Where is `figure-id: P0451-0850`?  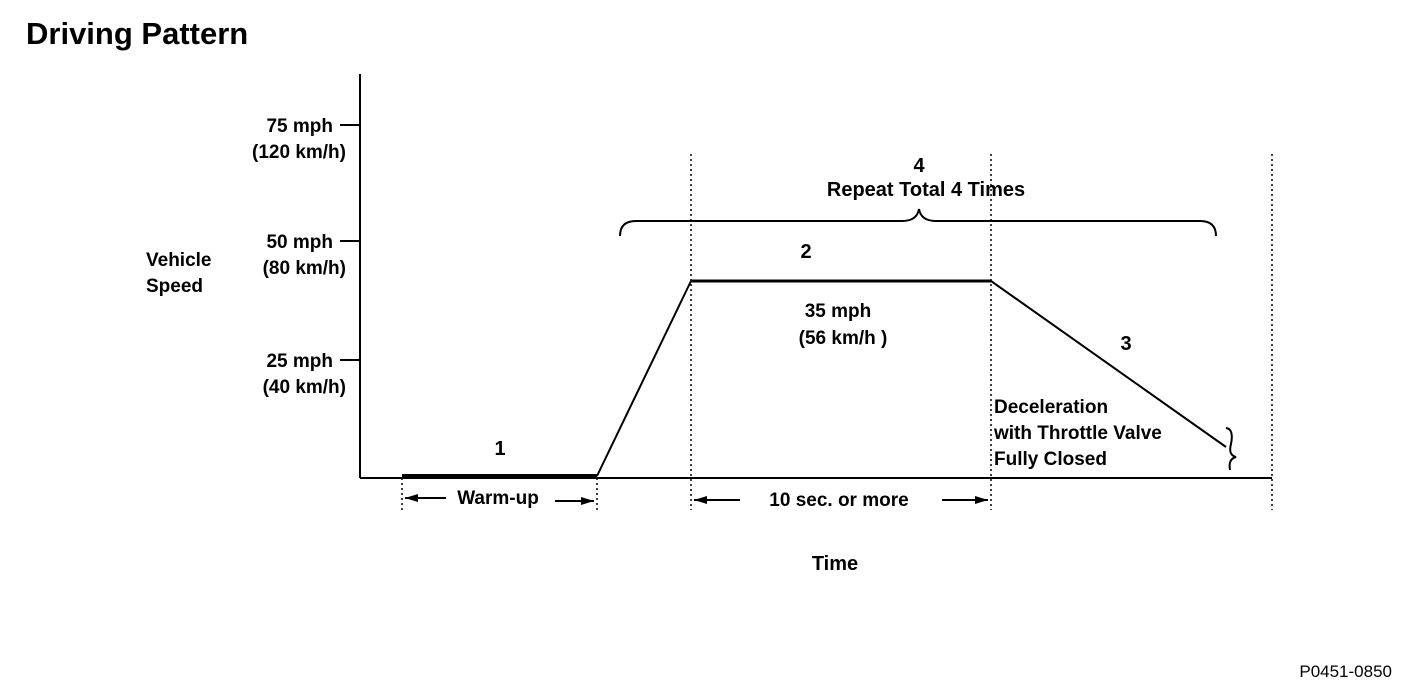 figure-id: P0451-0850 is located at coordinates (1345, 671).